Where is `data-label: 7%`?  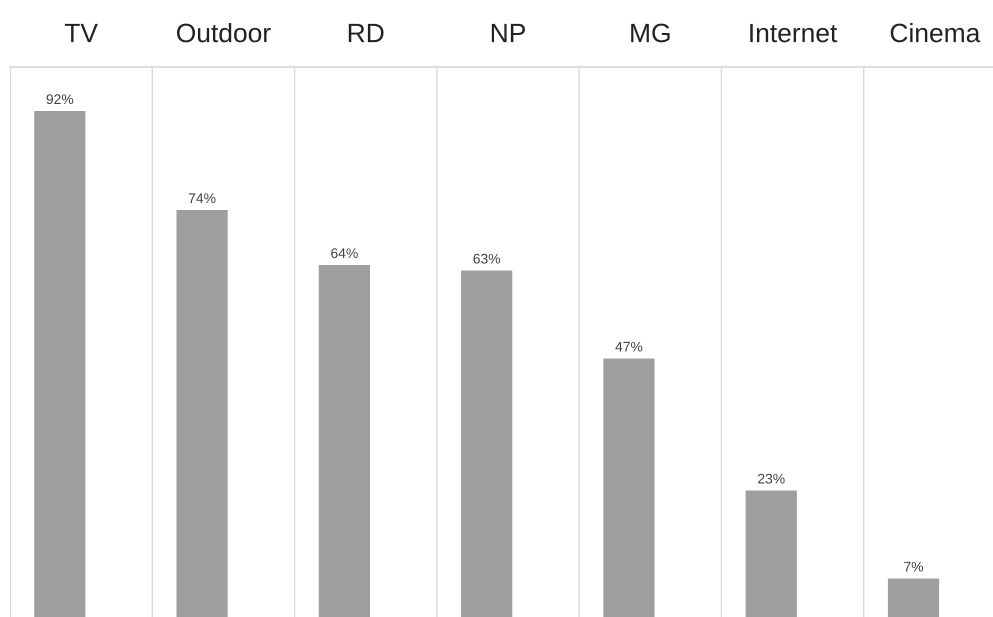 data-label: 7% is located at coordinates (914, 567).